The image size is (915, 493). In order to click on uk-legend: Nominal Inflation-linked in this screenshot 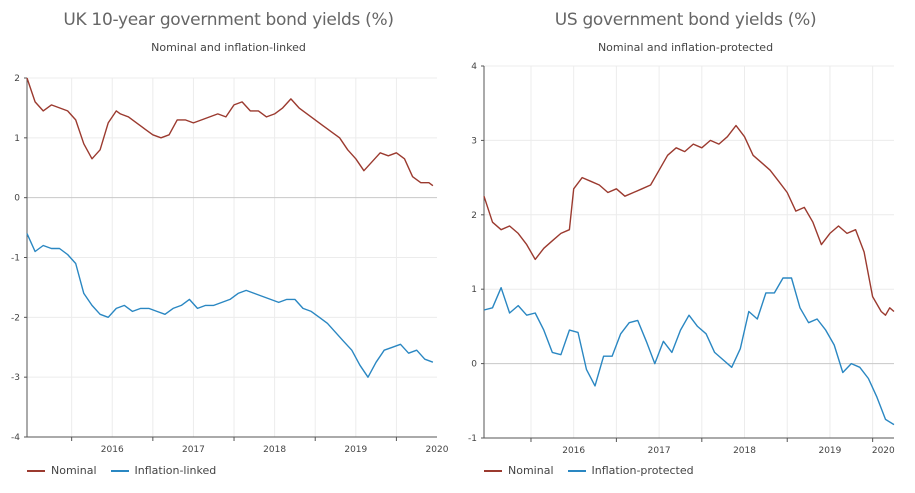, I will do `click(128, 470)`.